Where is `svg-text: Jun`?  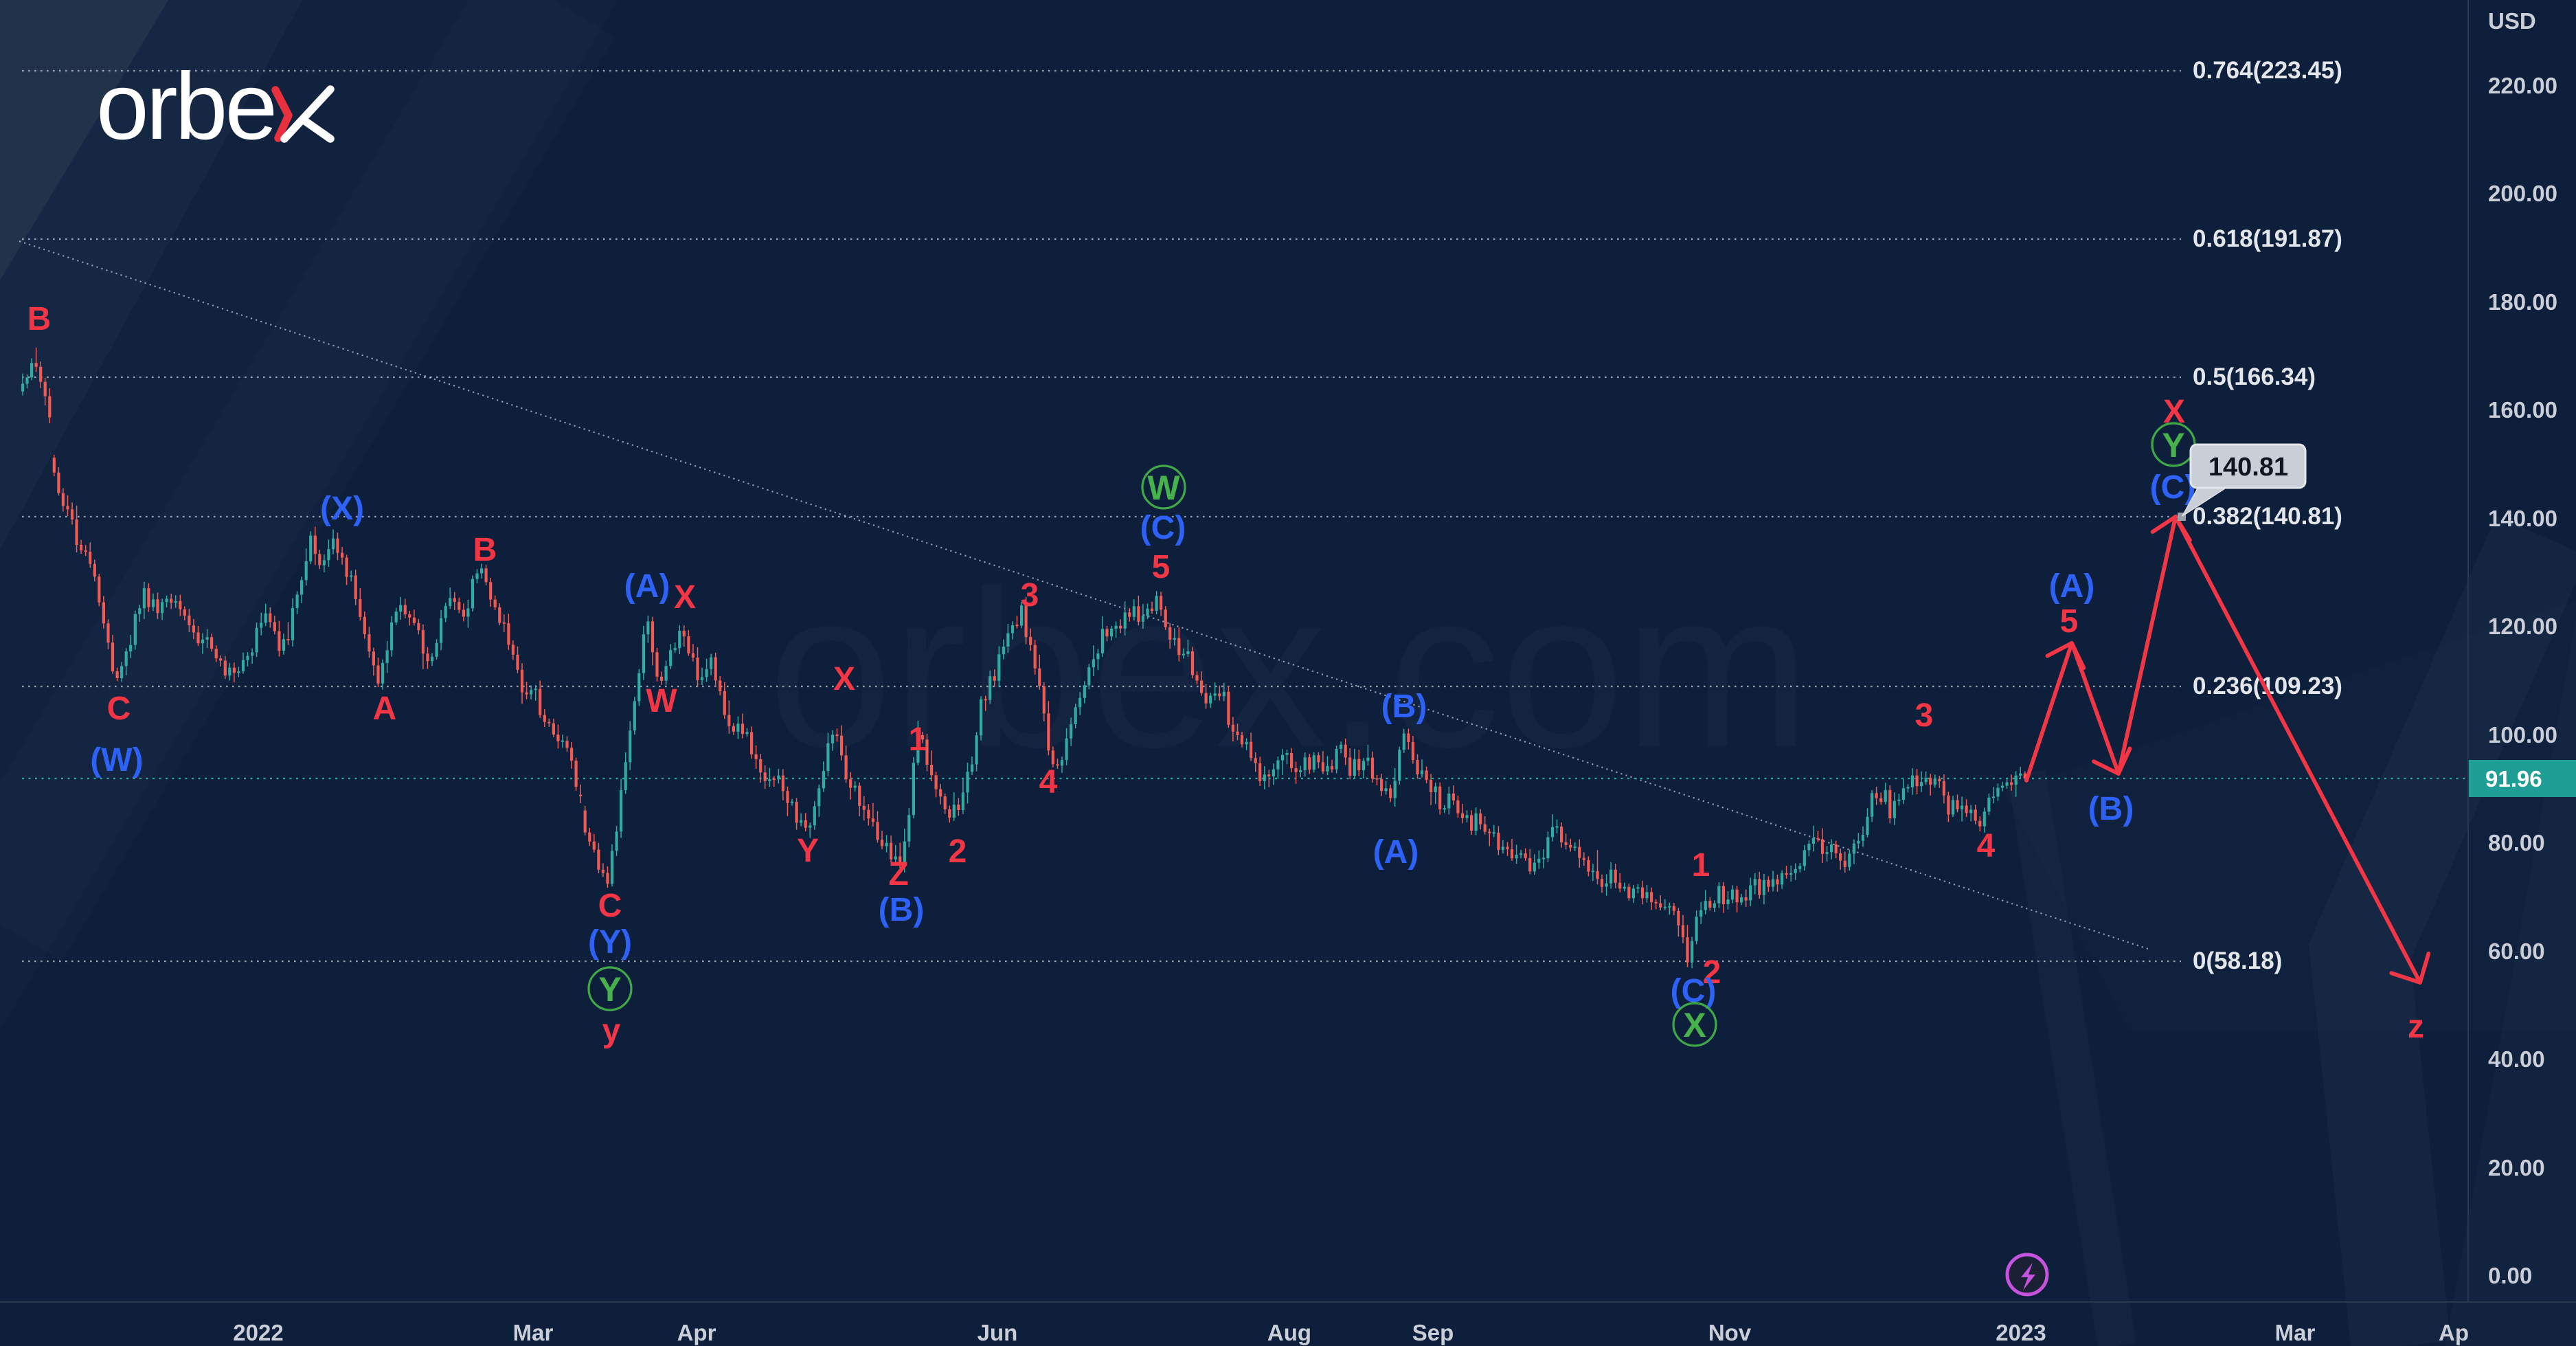
svg-text: Jun is located at coordinates (998, 1332).